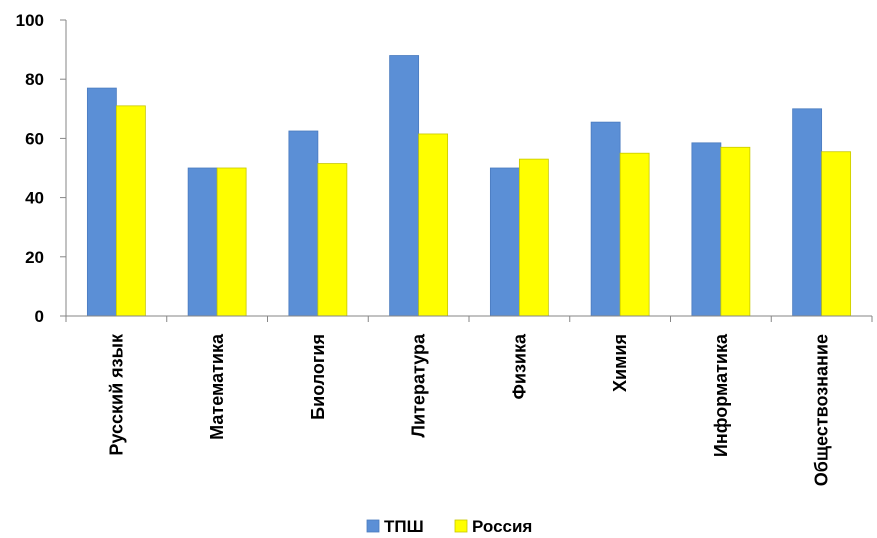 The width and height of the screenshot is (877, 538). Describe the element at coordinates (502, 526) in the screenshot. I see `legend-label: Россия` at that location.